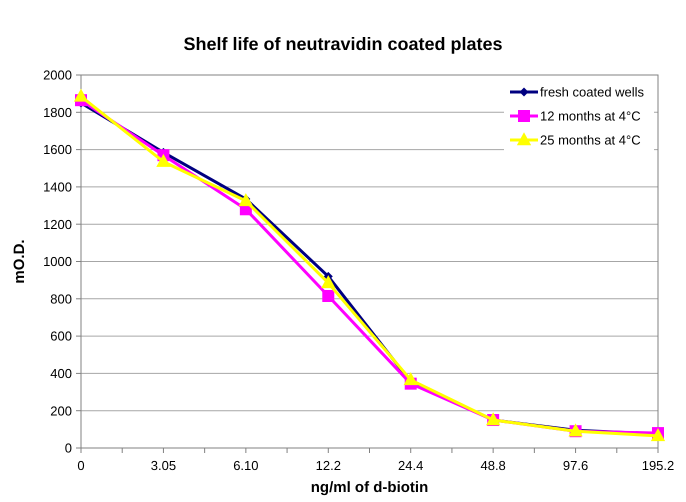 This screenshot has width=686, height=502. What do you see at coordinates (57, 75) in the screenshot?
I see `y-tick-label: 2000` at bounding box center [57, 75].